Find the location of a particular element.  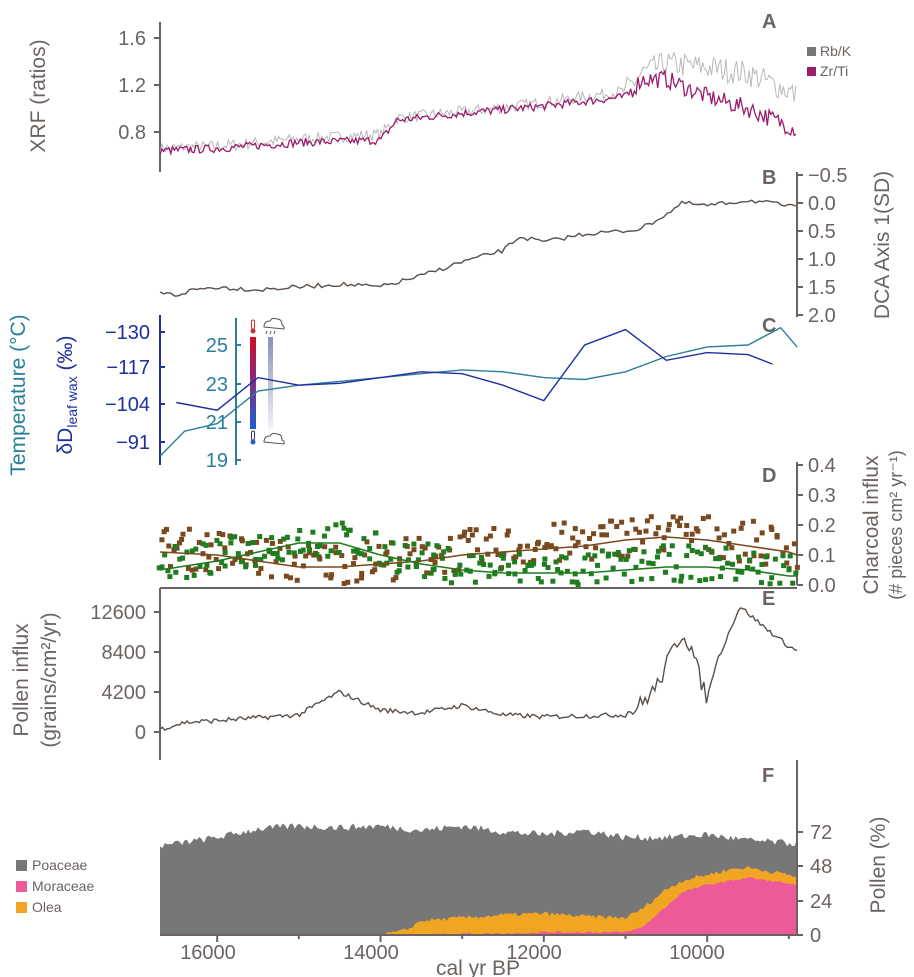

legend-label-zrti: Zr/Ti is located at coordinates (834, 71).